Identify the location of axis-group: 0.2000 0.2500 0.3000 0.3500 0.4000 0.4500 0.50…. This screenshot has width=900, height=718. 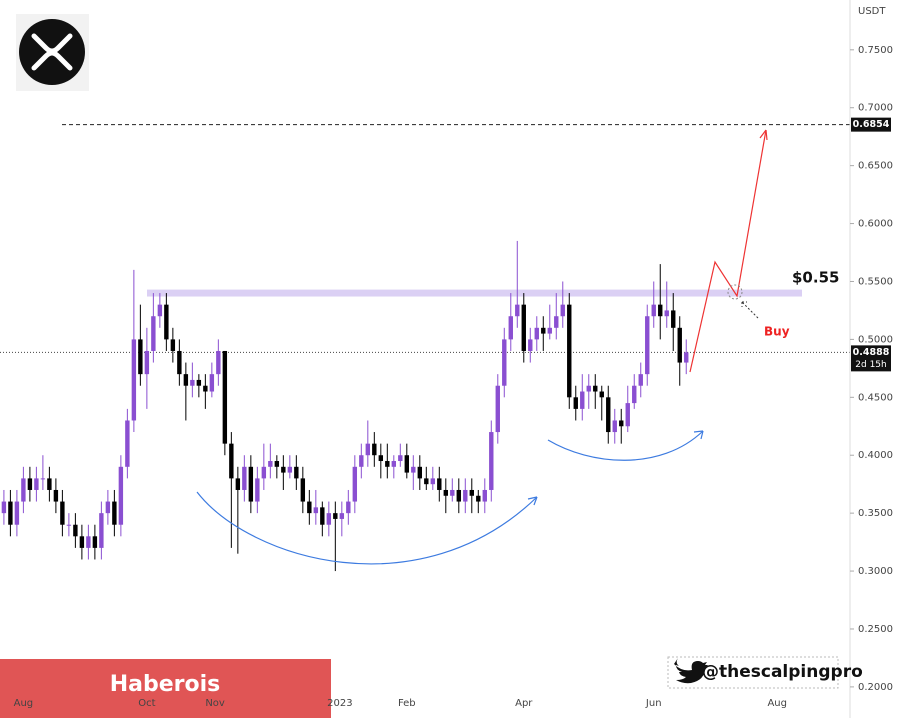
(871, 369).